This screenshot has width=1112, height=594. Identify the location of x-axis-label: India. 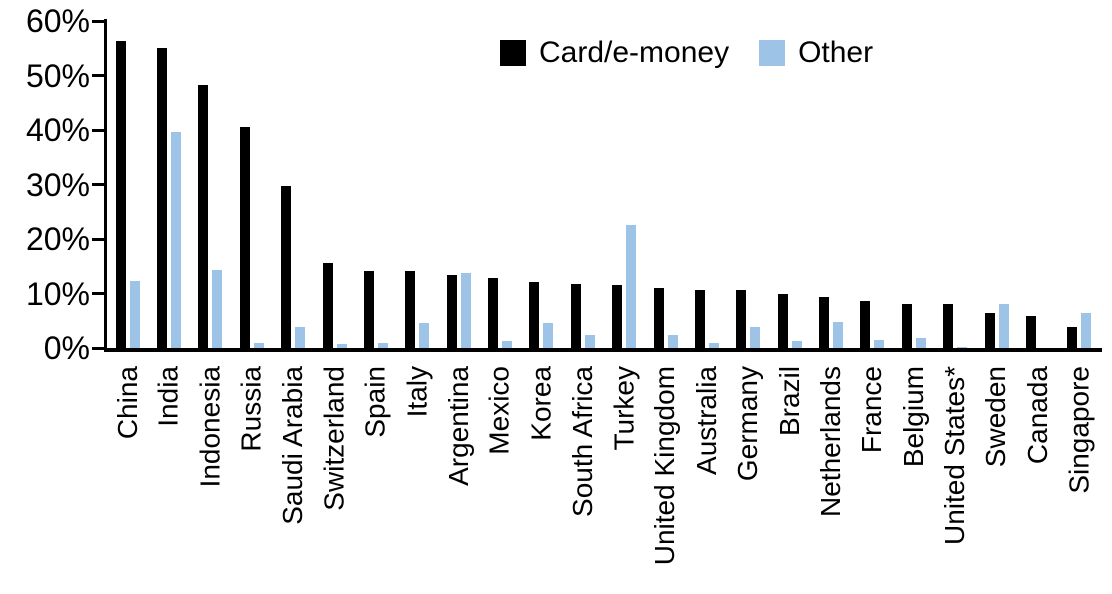
(169, 396).